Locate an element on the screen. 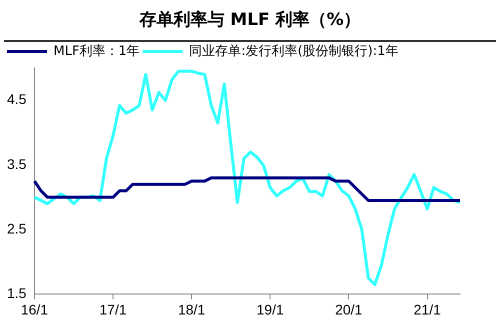 This screenshot has width=500, height=335. y-tick-label: 3.5 is located at coordinates (16, 164).